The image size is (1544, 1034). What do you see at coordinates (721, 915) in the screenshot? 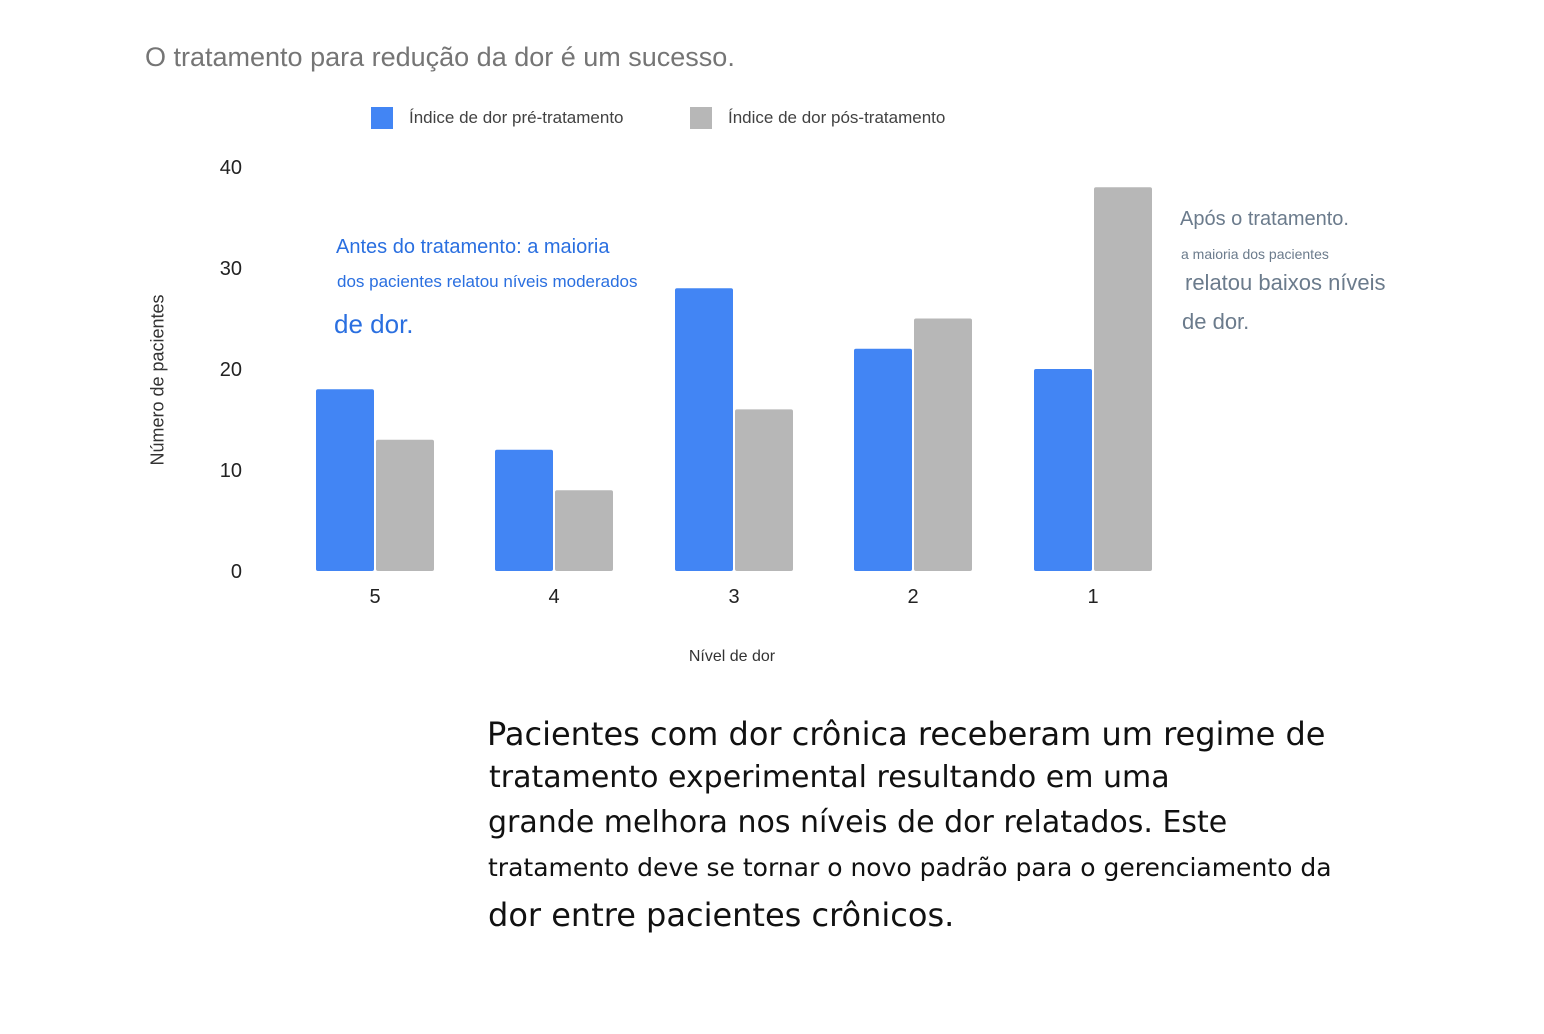
I see `paragraph-line-5: dor entre pacientes crônicos.` at bounding box center [721, 915].